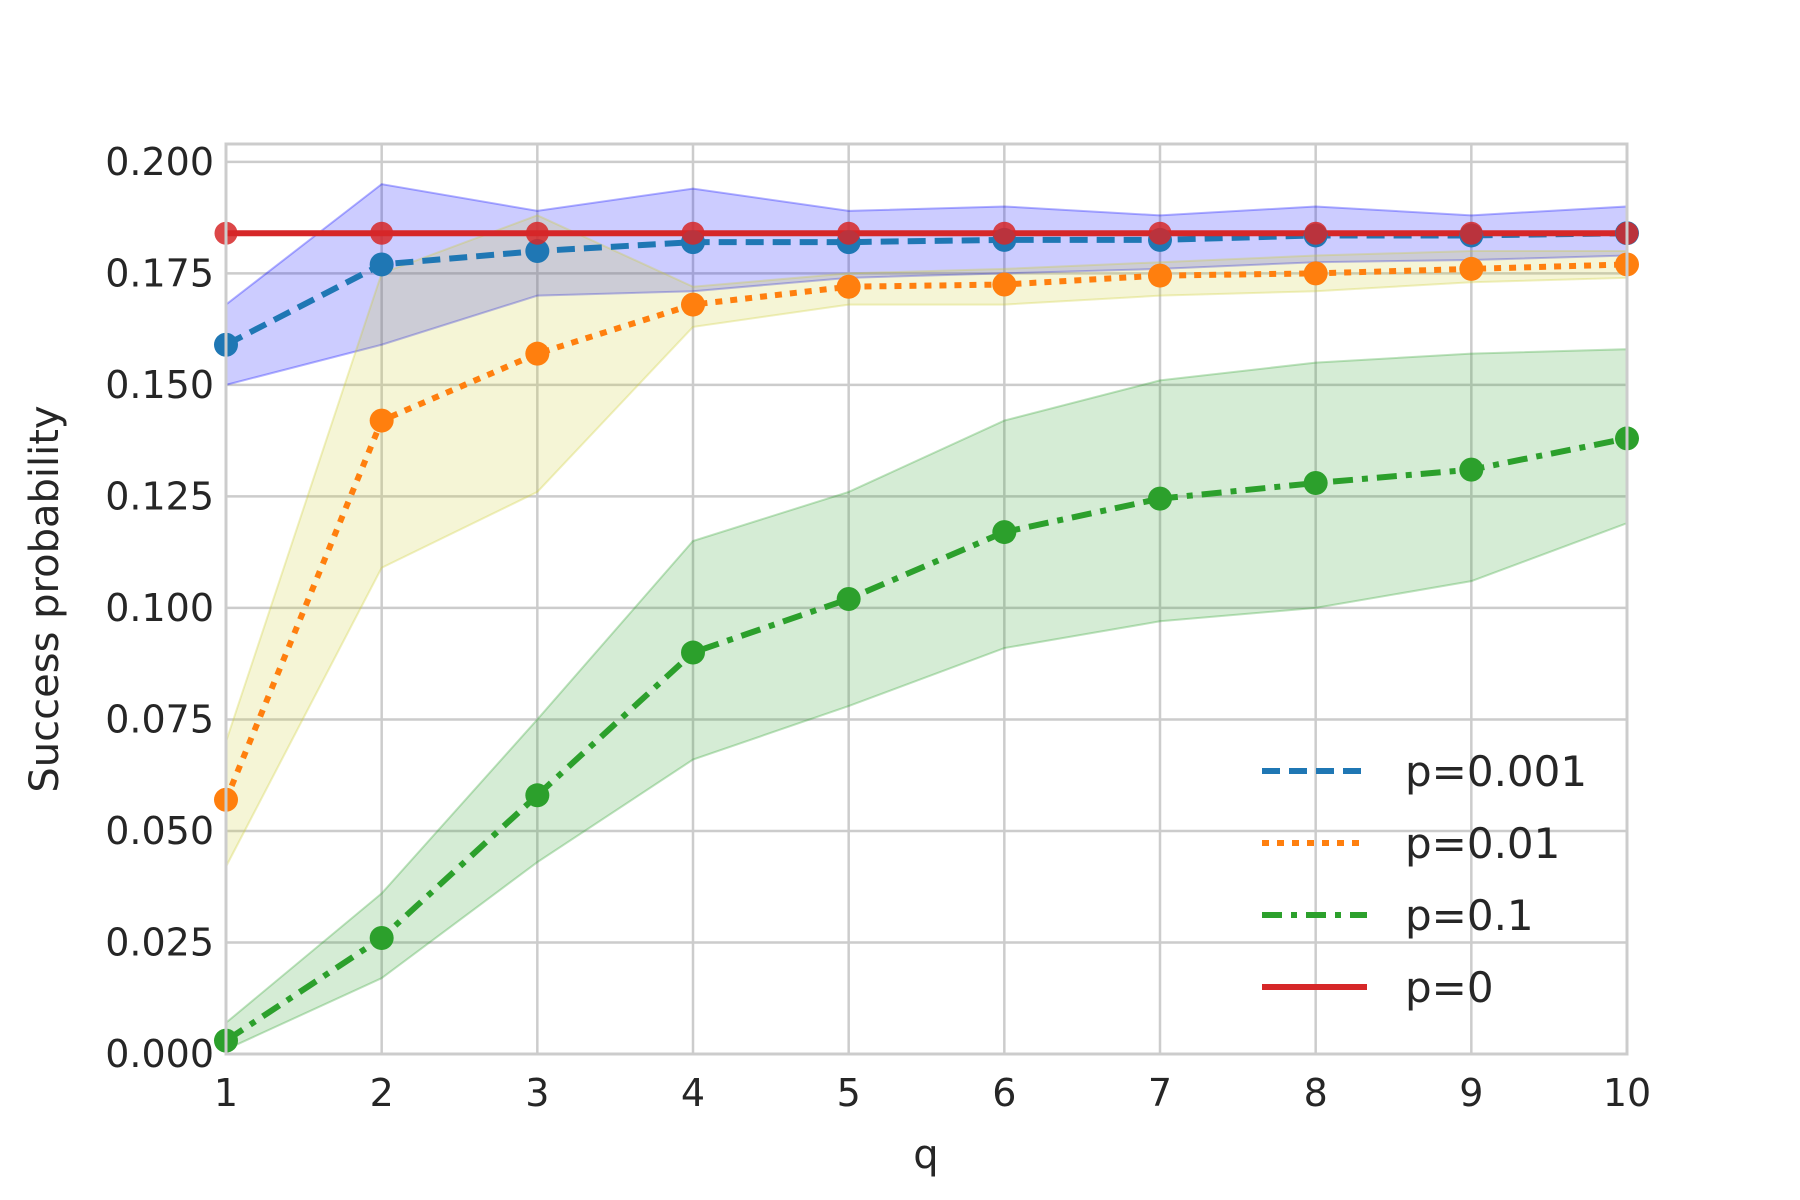 This screenshot has width=1800, height=1200. What do you see at coordinates (1449, 987) in the screenshot?
I see `legend-label: p=0` at bounding box center [1449, 987].